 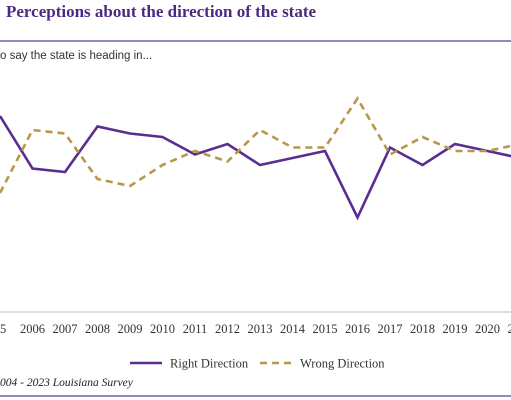 I want to click on x-tick-label: 2014, so click(x=293, y=329).